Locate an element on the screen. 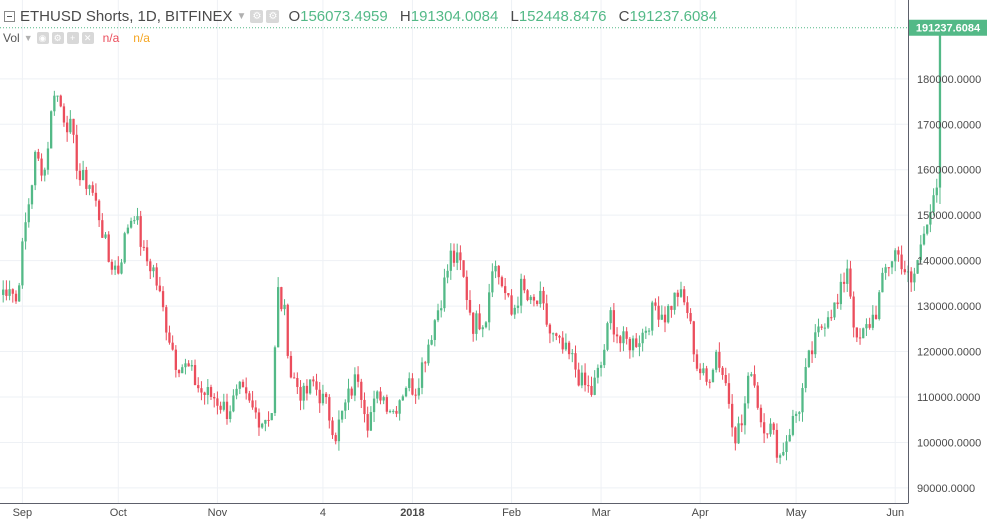 This screenshot has height=525, width=987. price-tag-box is located at coordinates (948, 27).